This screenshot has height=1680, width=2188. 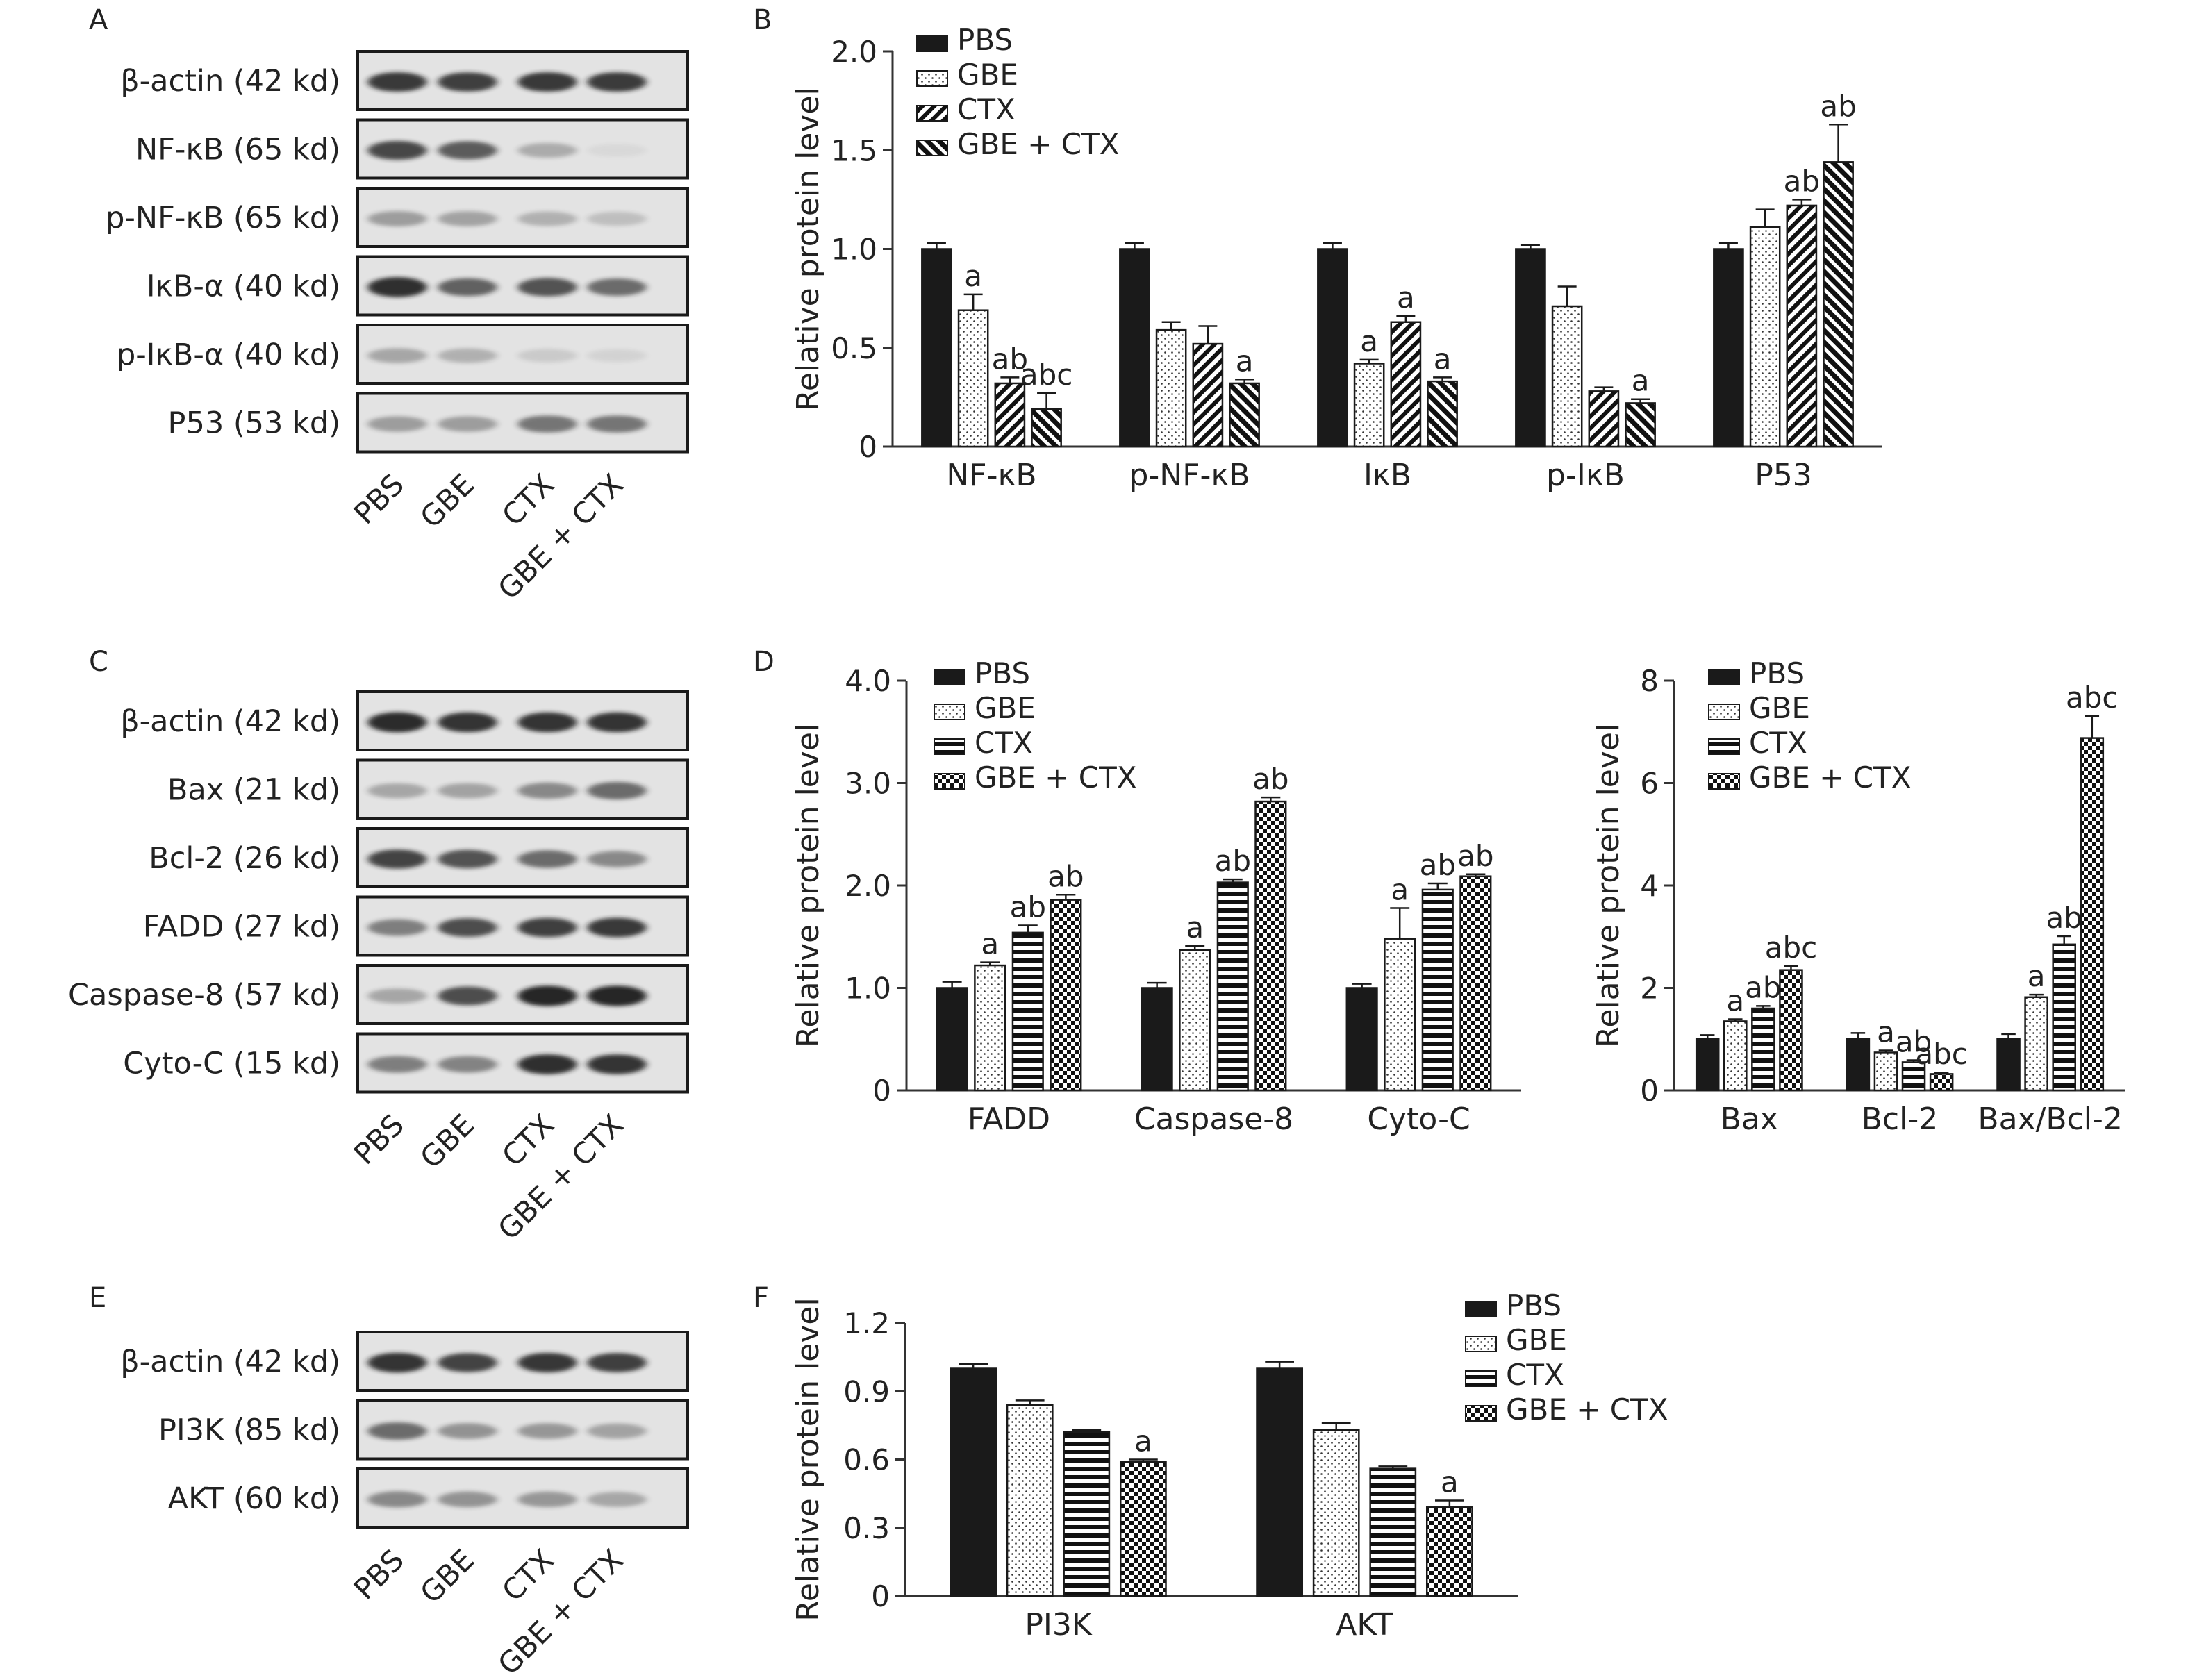 I want to click on lane-label-pbs: PBS, so click(x=379, y=1574).